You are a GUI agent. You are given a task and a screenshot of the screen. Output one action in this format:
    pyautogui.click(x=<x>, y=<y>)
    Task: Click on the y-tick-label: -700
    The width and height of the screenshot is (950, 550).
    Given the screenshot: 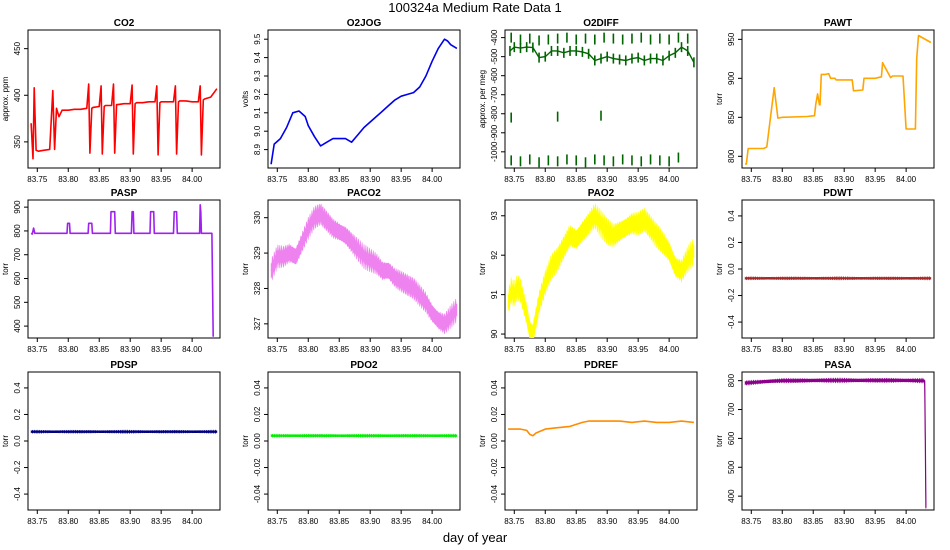 What is the action you would take?
    pyautogui.click(x=494, y=94)
    